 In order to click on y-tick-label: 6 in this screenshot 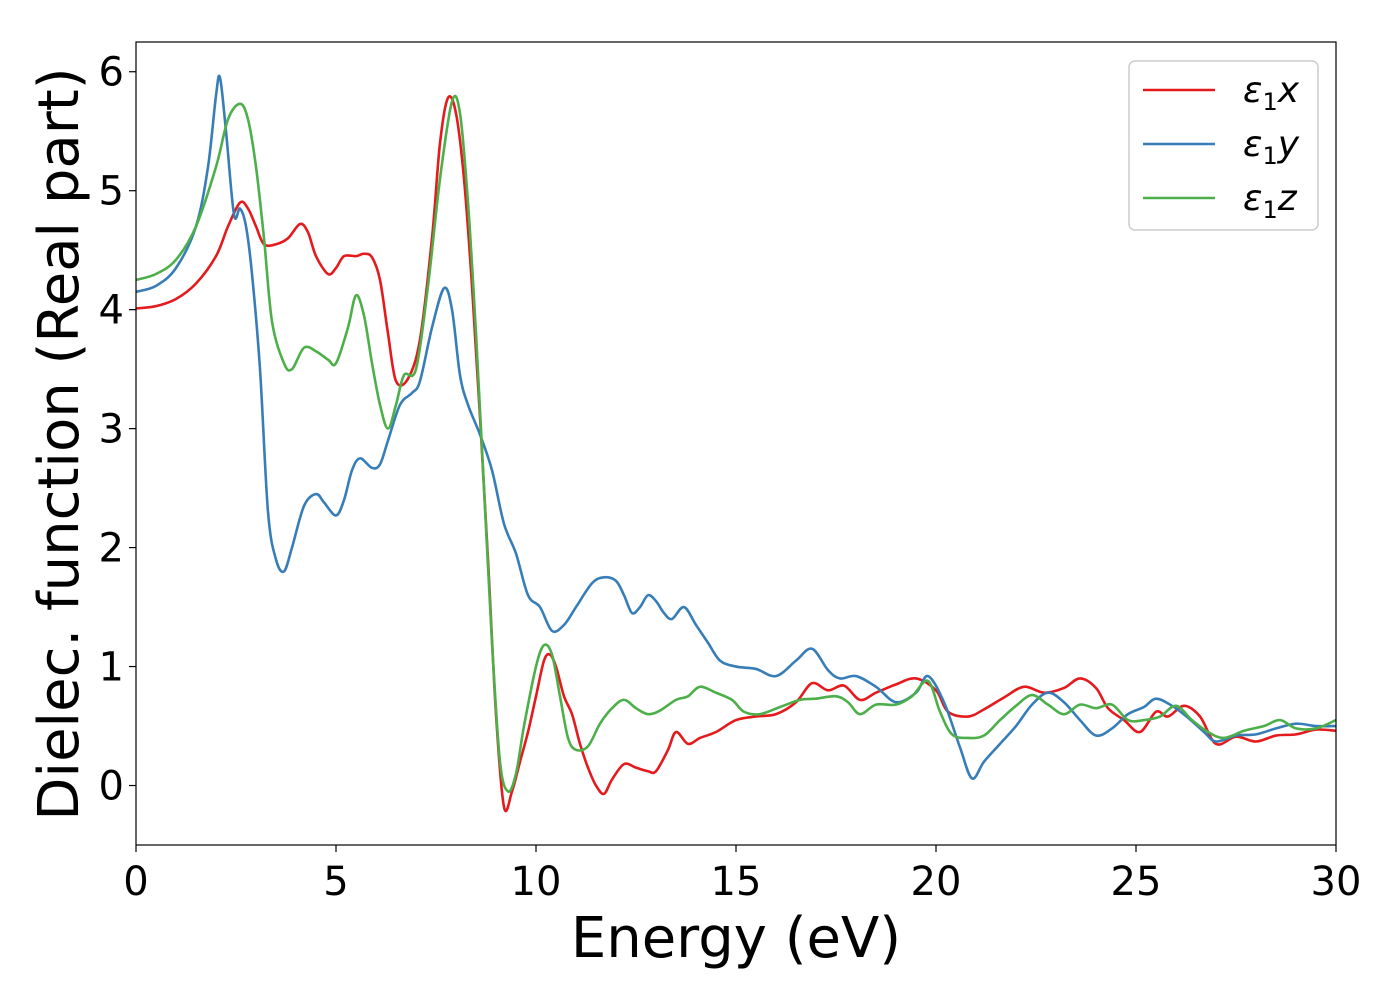, I will do `click(111, 73)`.